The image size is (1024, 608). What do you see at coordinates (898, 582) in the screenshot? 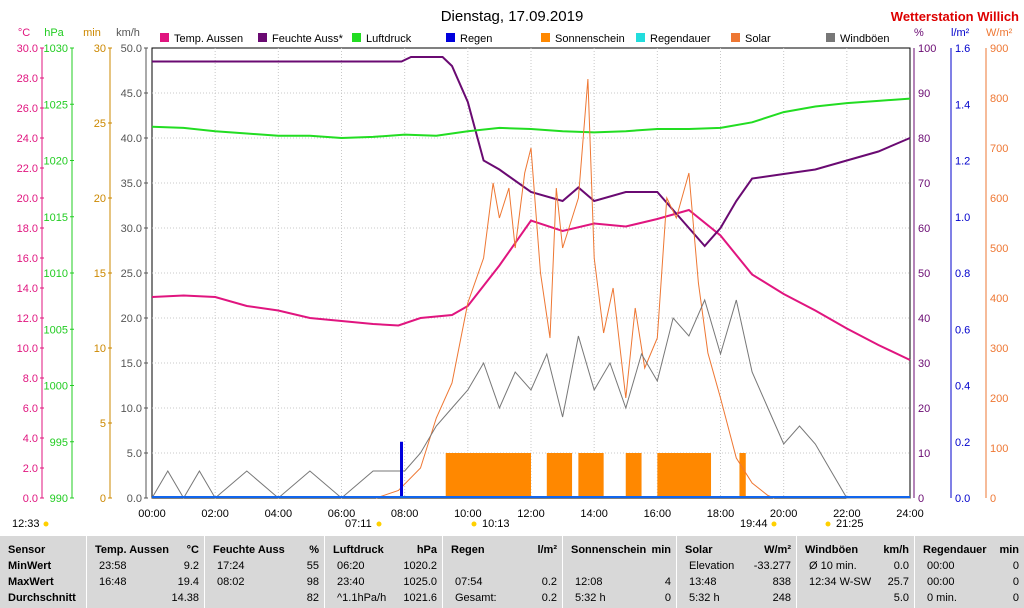
I see `cell-value: 25.7` at bounding box center [898, 582].